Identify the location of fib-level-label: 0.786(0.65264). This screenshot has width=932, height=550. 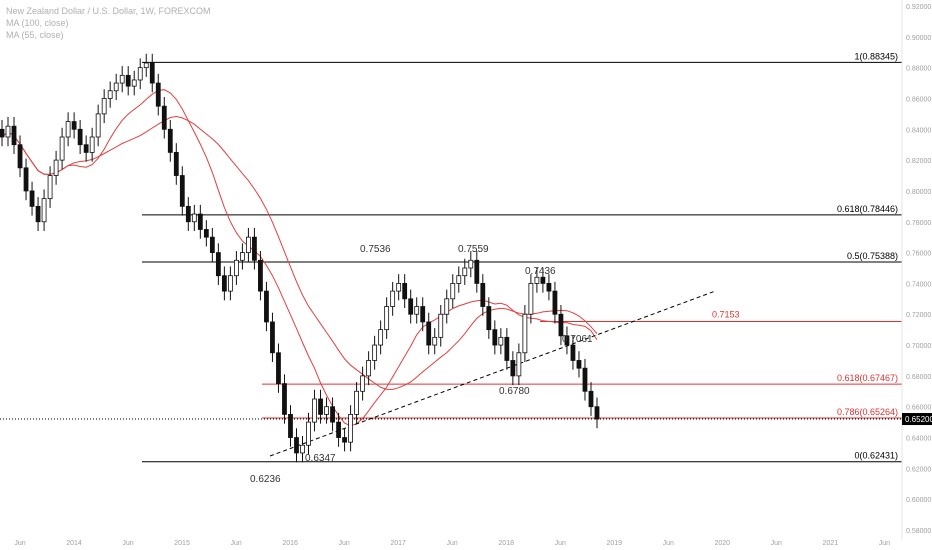
(867, 412).